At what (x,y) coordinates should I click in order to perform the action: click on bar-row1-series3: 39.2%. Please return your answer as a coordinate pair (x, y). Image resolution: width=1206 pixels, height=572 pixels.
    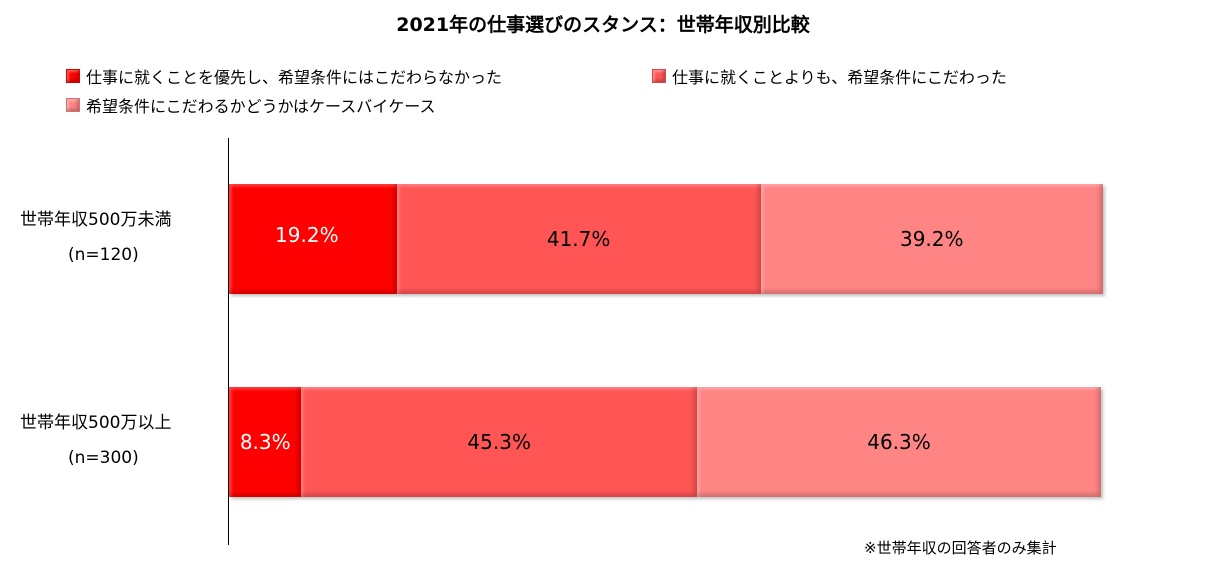
    Looking at the image, I should click on (931, 239).